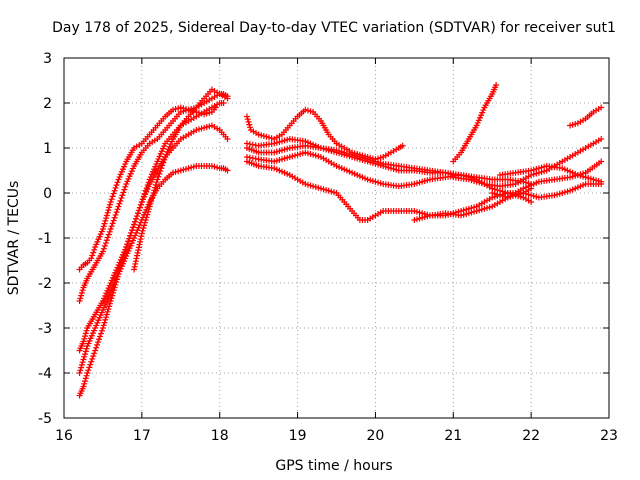 The width and height of the screenshot is (640, 480). I want to click on x-tick-label: 22, so click(531, 436).